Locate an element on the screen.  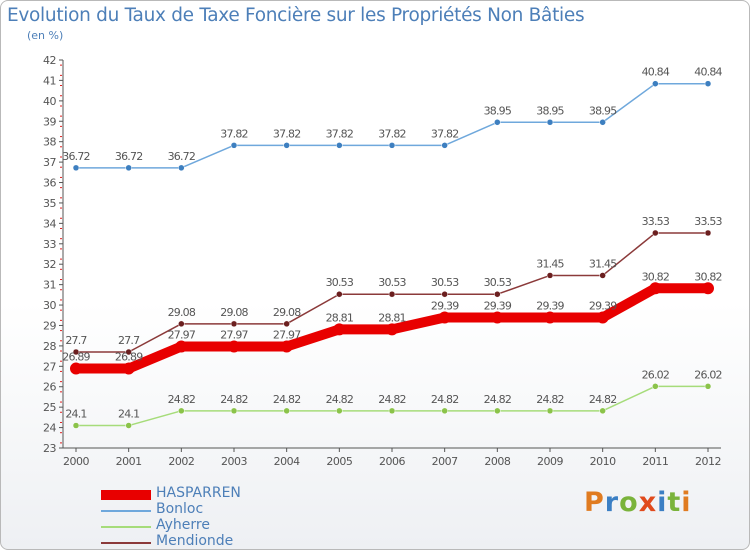
y-tick-label: 37 is located at coordinates (49, 162).